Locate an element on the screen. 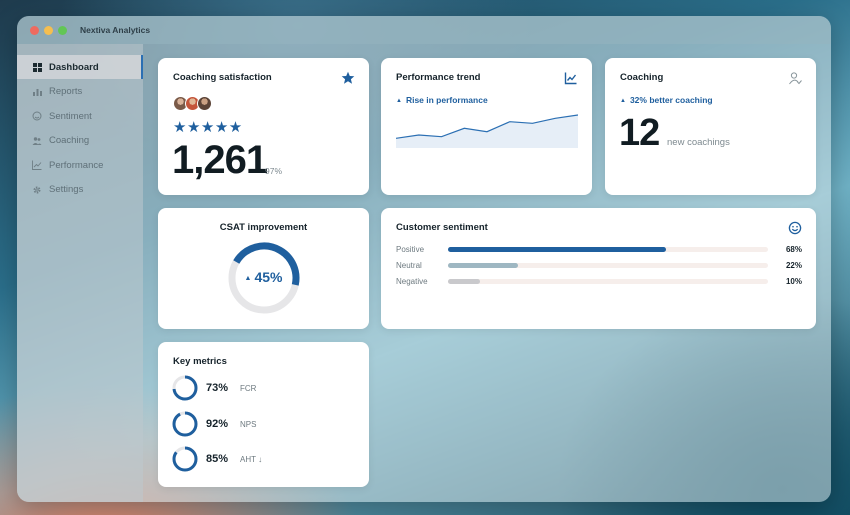  coaching-trend-label: ▲ 32% better coaching is located at coordinates (666, 100).